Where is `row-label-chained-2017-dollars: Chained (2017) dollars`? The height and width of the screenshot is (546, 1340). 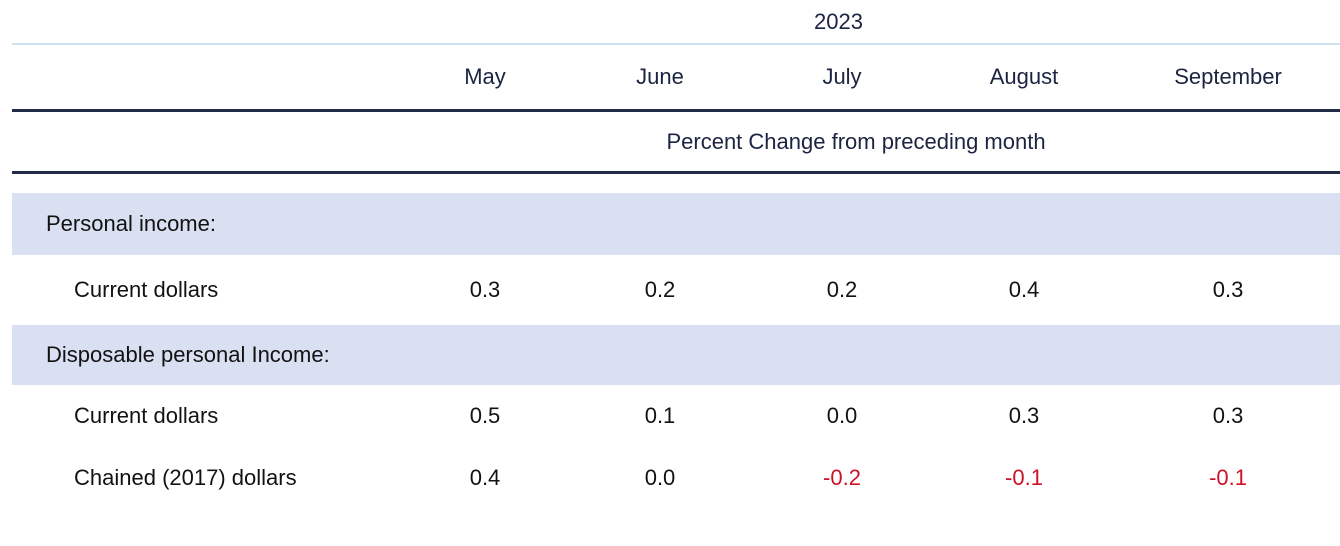
row-label-chained-2017-dollars: Chained (2017) dollars is located at coordinates (185, 477).